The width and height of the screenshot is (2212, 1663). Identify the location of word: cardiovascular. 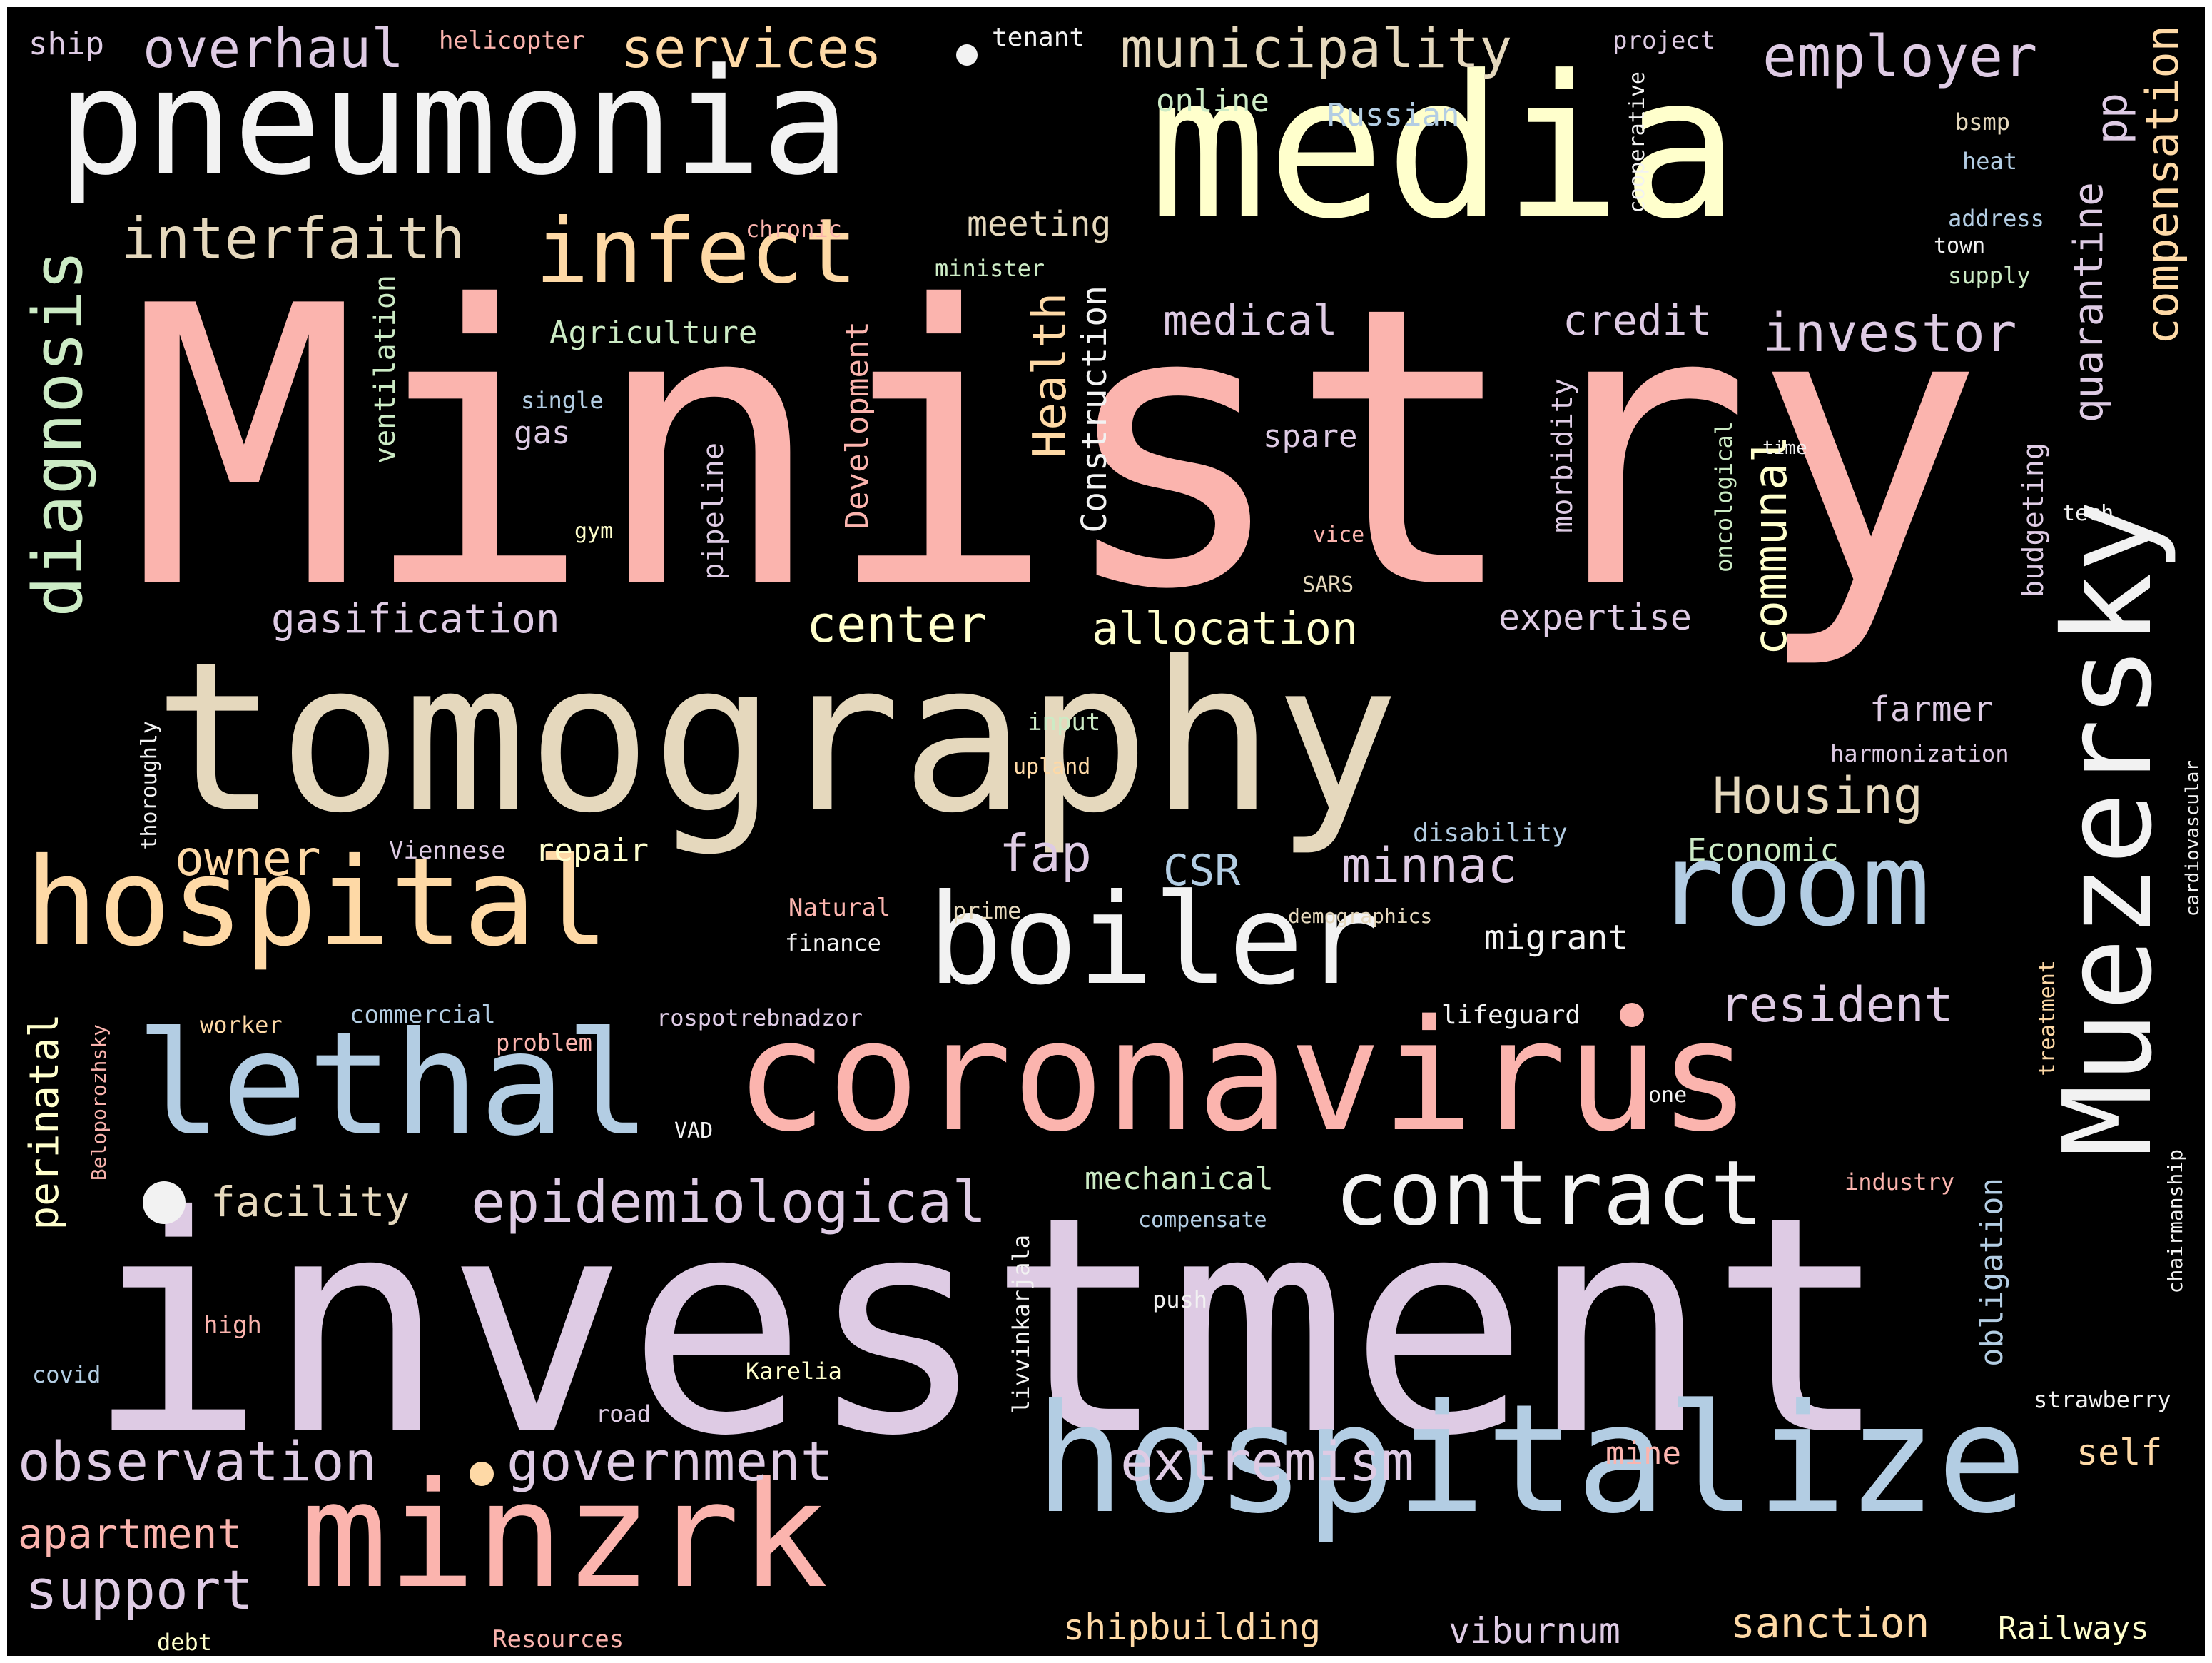
(2192, 839).